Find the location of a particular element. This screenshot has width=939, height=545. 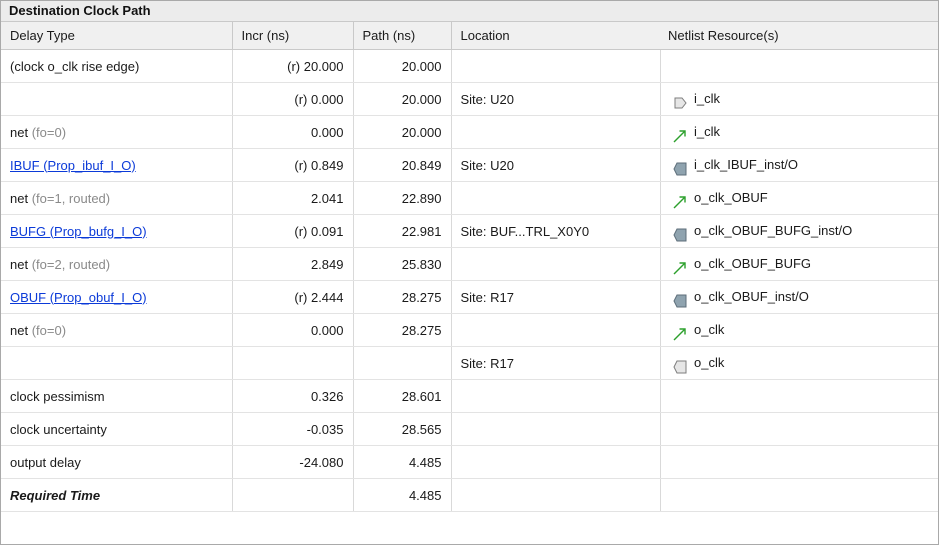

path-cell is located at coordinates (402, 363).